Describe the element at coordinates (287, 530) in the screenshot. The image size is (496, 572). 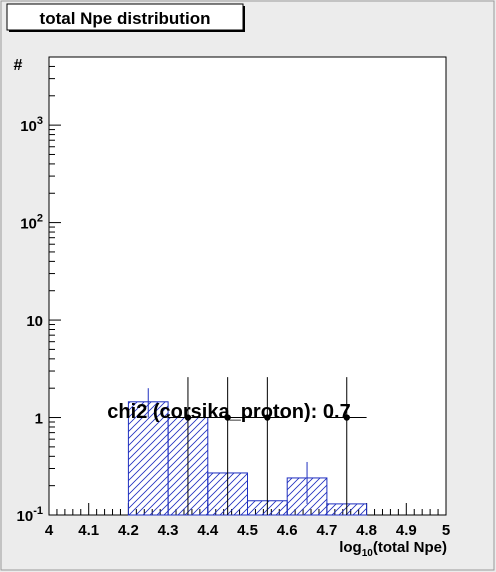
I see `x-tick-label: 4.6` at that location.